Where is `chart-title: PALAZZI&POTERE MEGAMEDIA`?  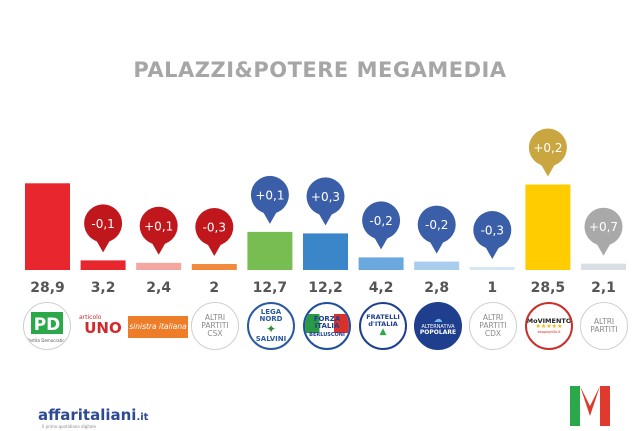 chart-title: PALAZZI&POTERE MEGAMEDIA is located at coordinates (320, 70).